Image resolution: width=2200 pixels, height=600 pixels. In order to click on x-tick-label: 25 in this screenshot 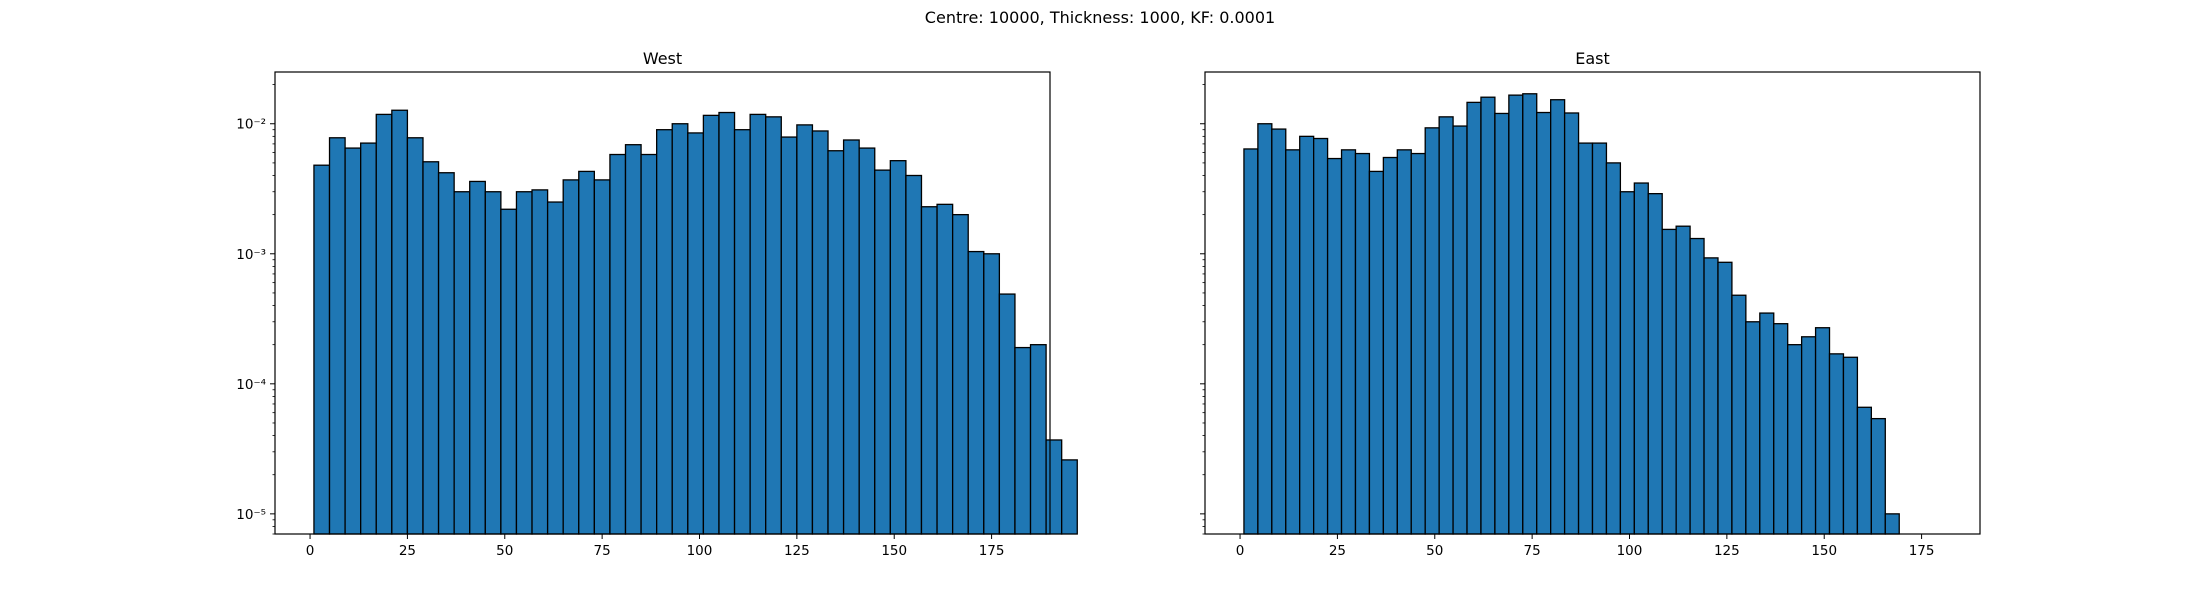, I will do `click(407, 551)`.